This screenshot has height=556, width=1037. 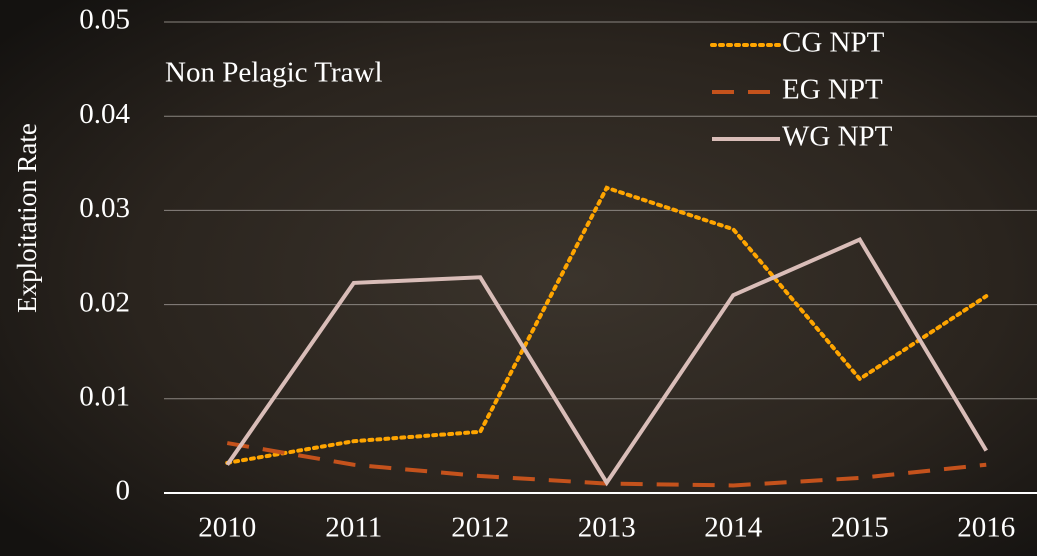 What do you see at coordinates (860, 528) in the screenshot?
I see `x-tick-label: 2015` at bounding box center [860, 528].